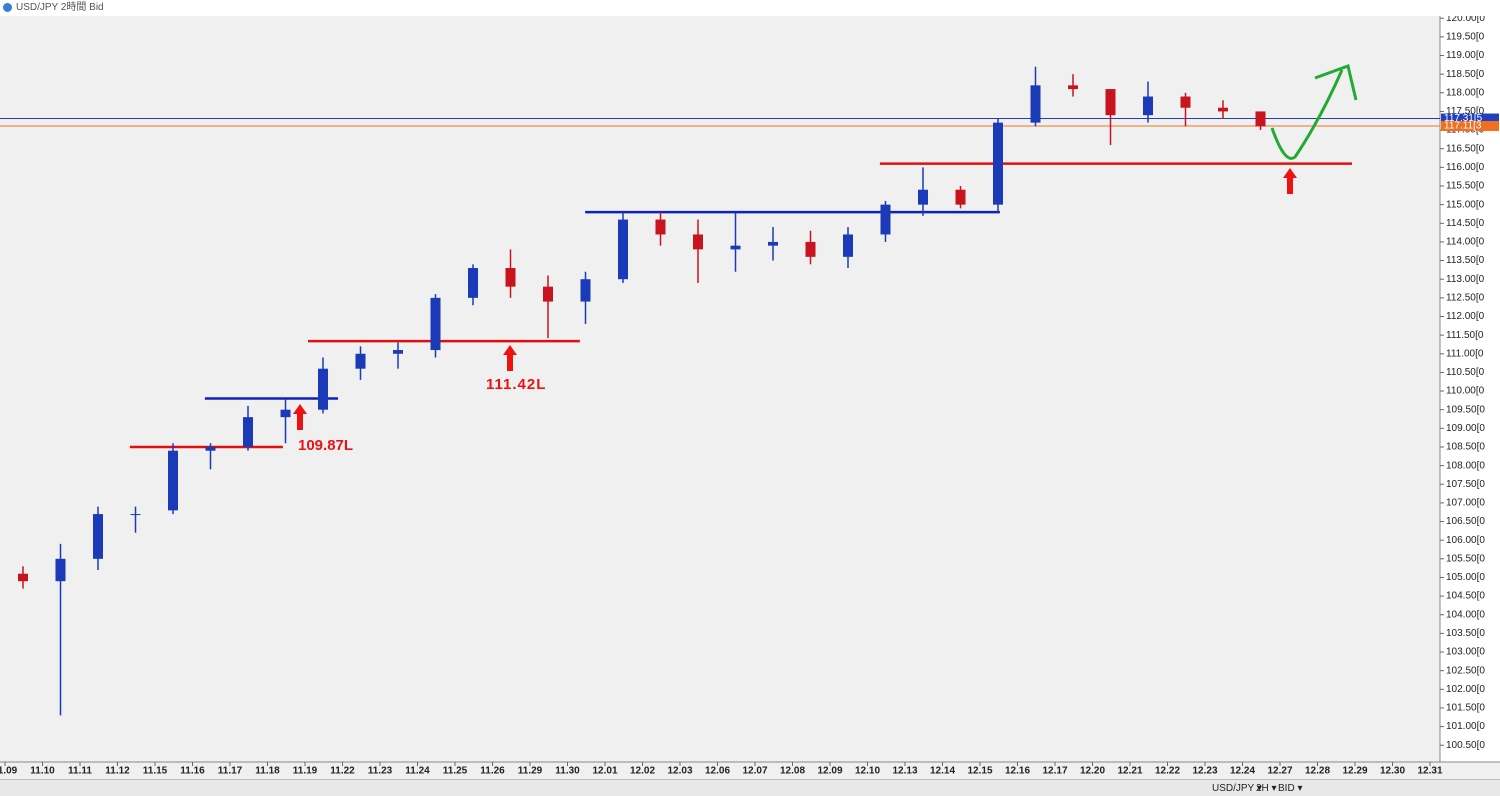 This screenshot has height=796, width=1500. Describe the element at coordinates (417, 771) in the screenshot. I see `x-tick-label: 11.24` at that location.